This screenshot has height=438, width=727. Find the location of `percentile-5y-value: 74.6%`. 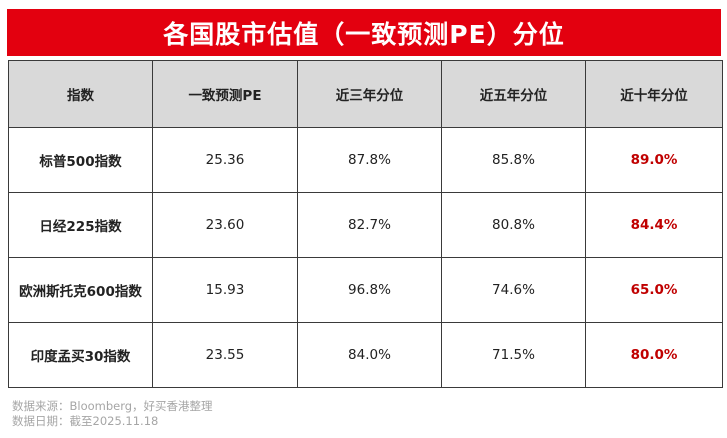

percentile-5y-value: 74.6% is located at coordinates (513, 290).